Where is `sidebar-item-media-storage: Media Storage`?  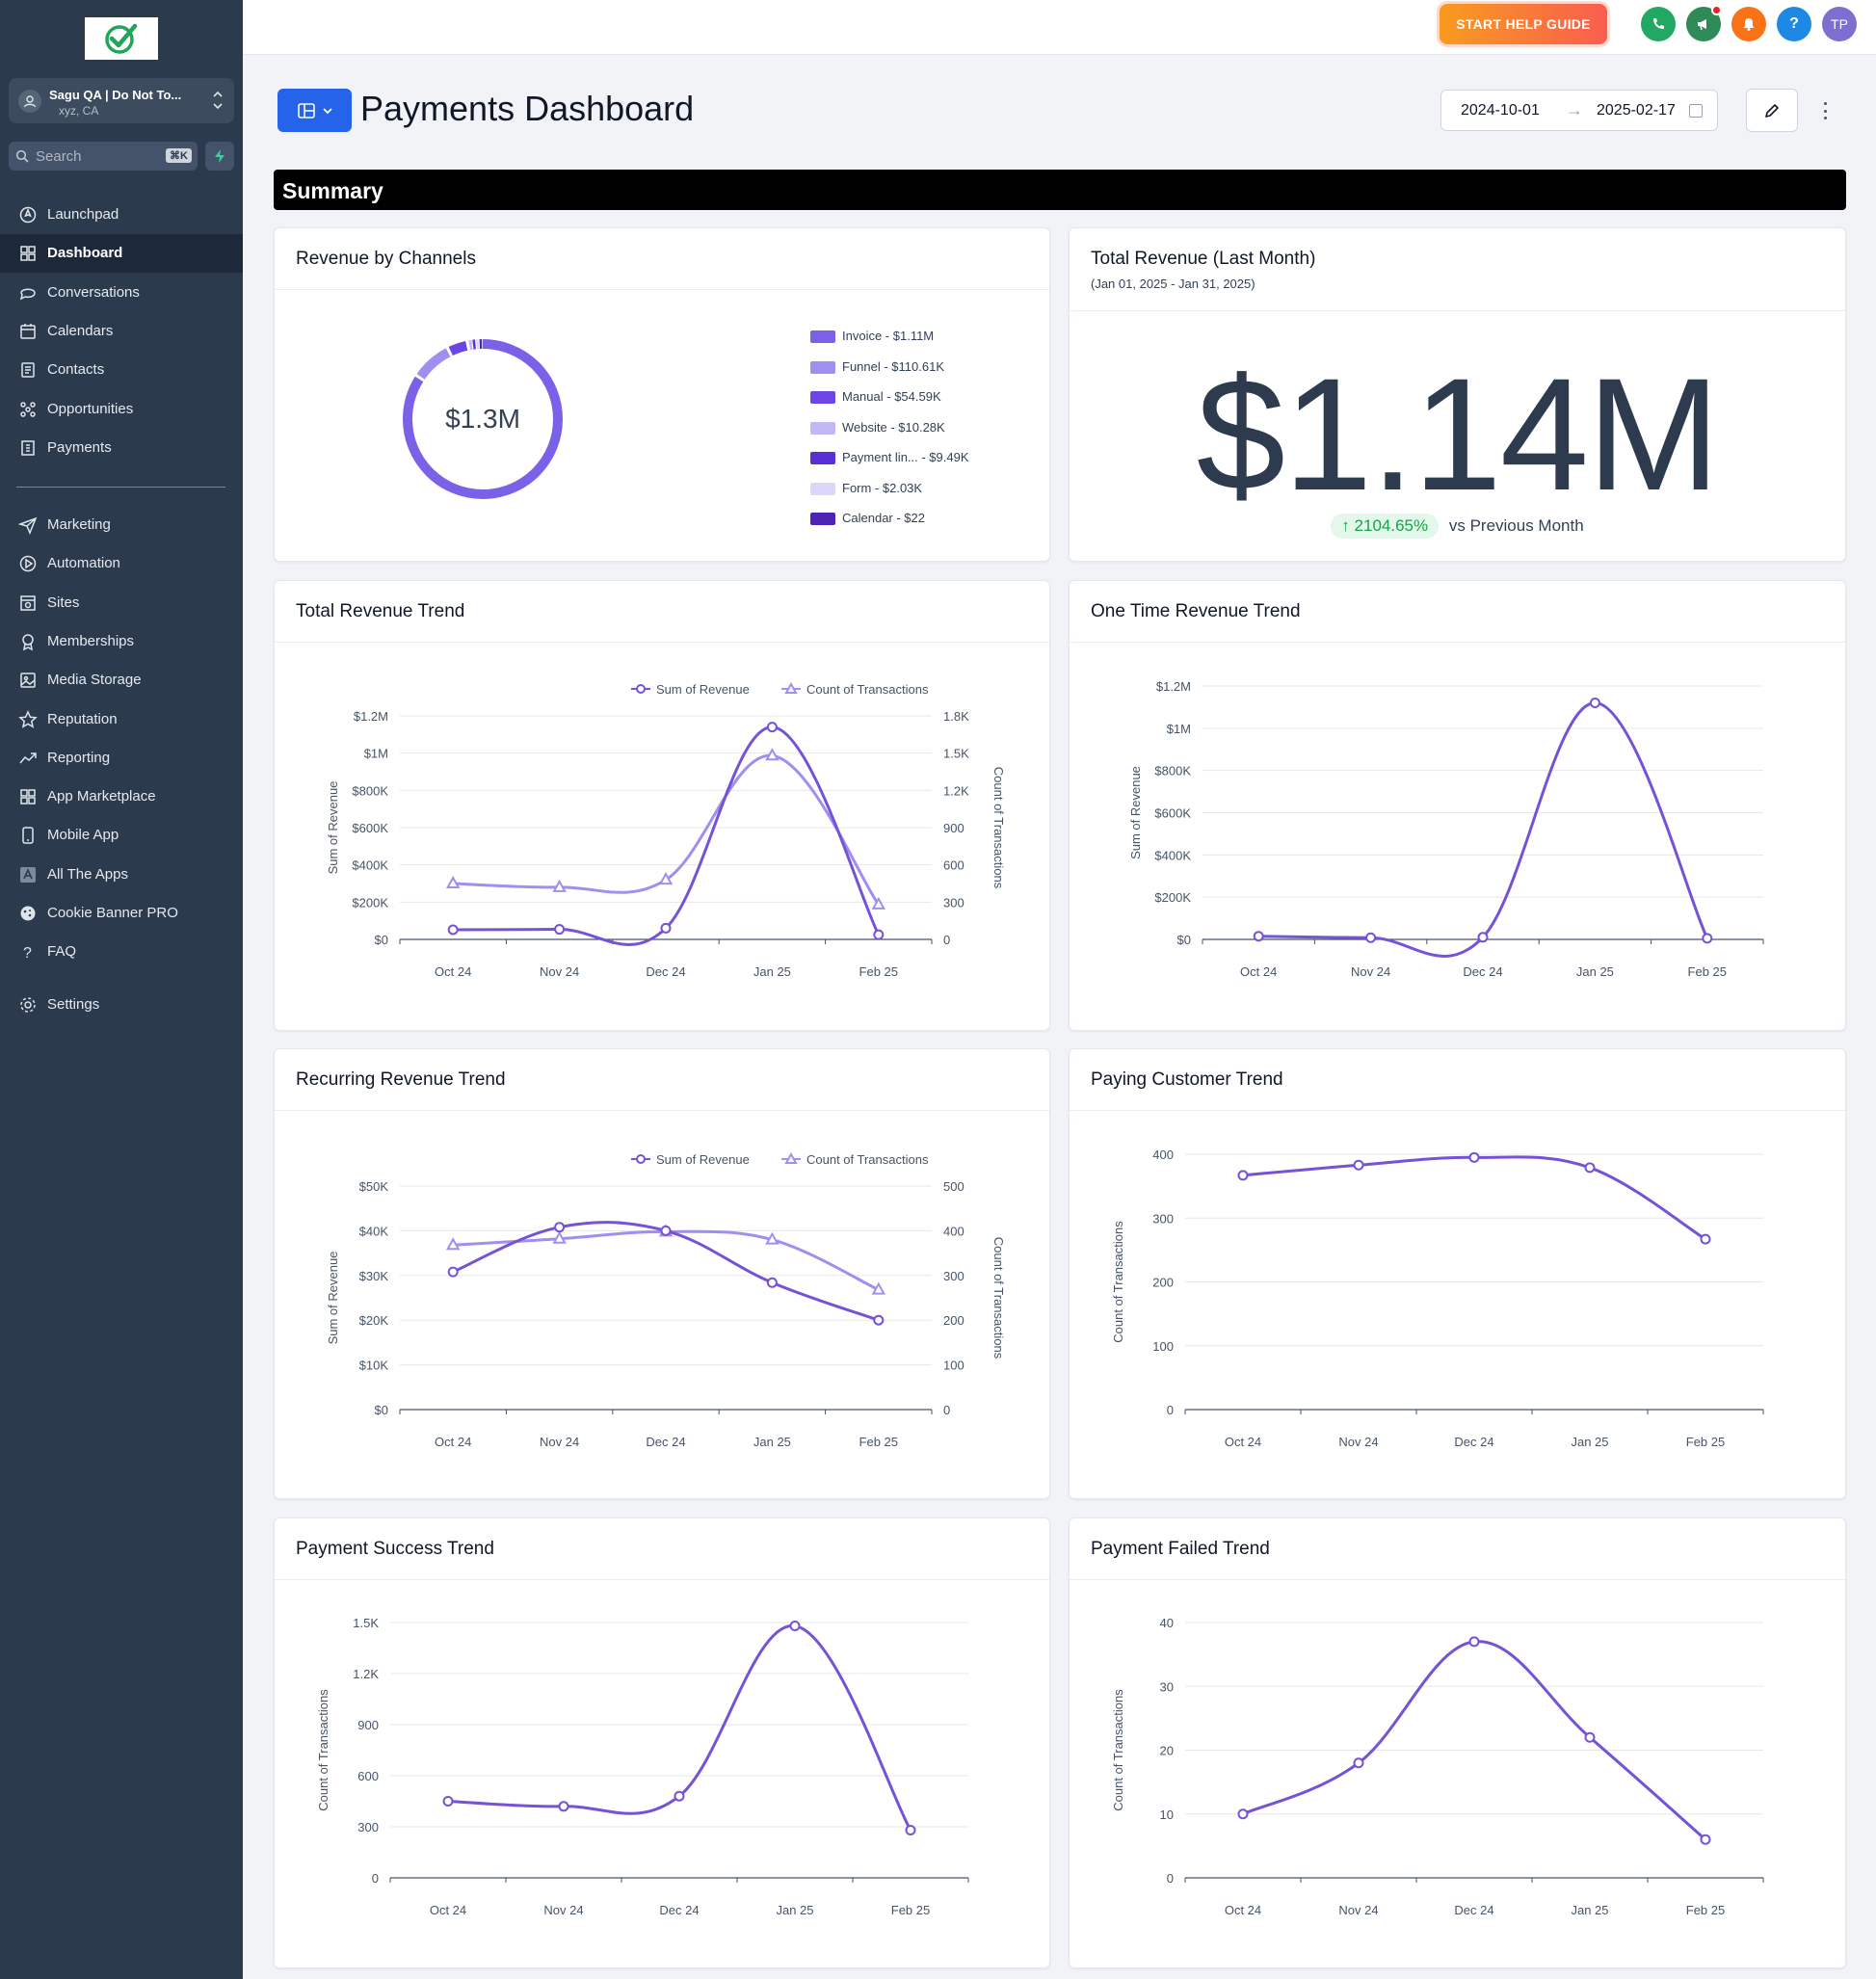
sidebar-item-media-storage: Media Storage is located at coordinates (121, 680).